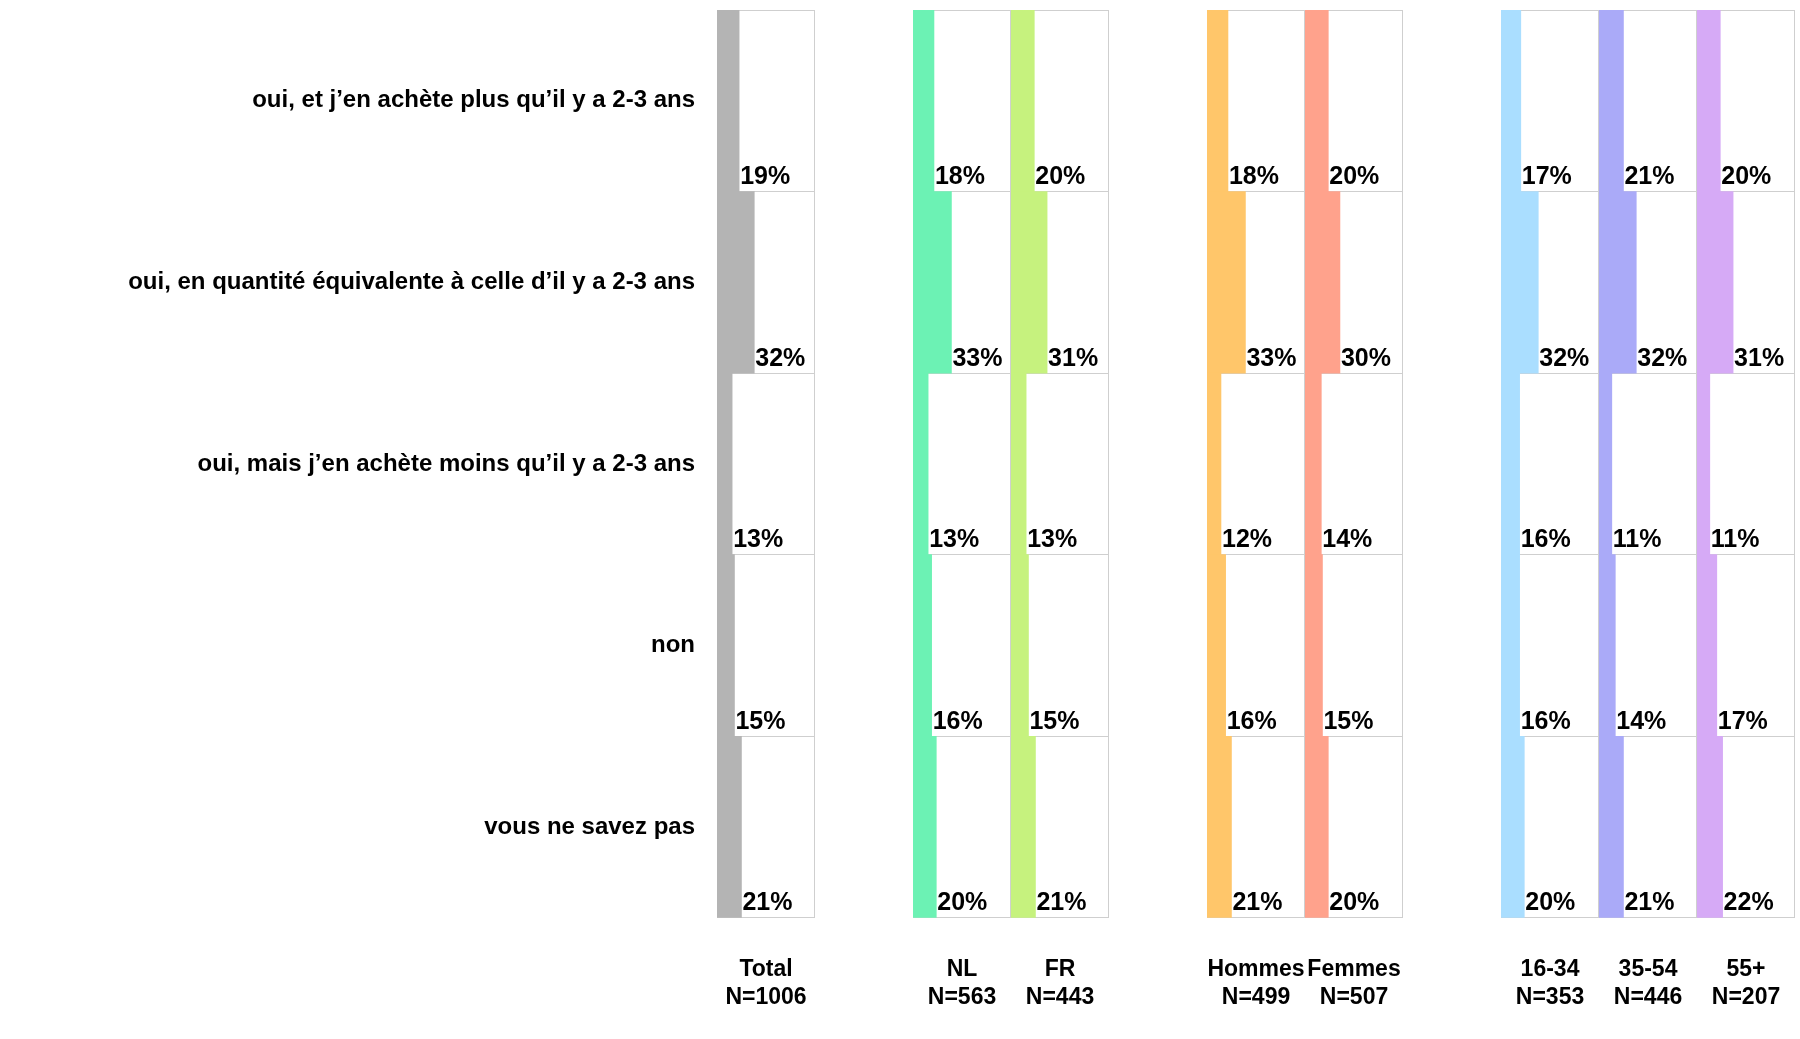  I want to click on y-tick-label: vous ne savez pas, so click(589, 825).